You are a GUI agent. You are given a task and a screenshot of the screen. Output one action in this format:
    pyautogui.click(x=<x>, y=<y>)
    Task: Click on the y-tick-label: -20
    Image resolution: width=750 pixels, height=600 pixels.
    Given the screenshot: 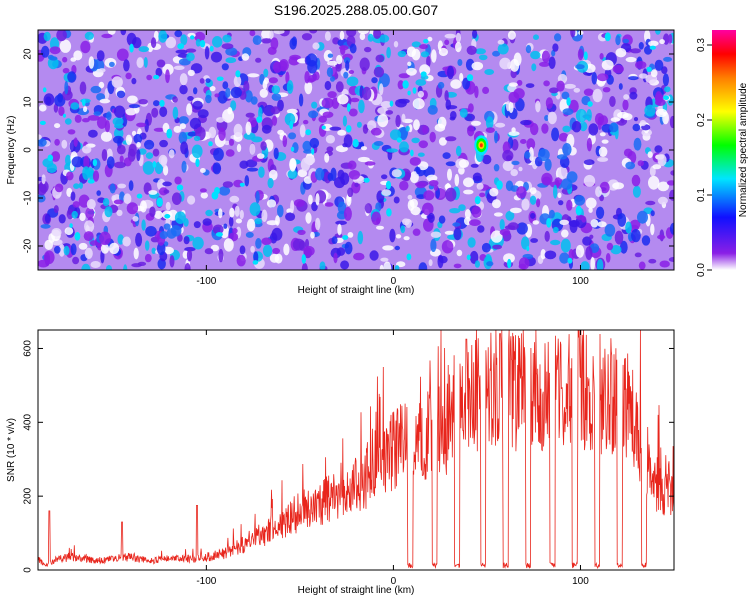 What is the action you would take?
    pyautogui.click(x=28, y=245)
    